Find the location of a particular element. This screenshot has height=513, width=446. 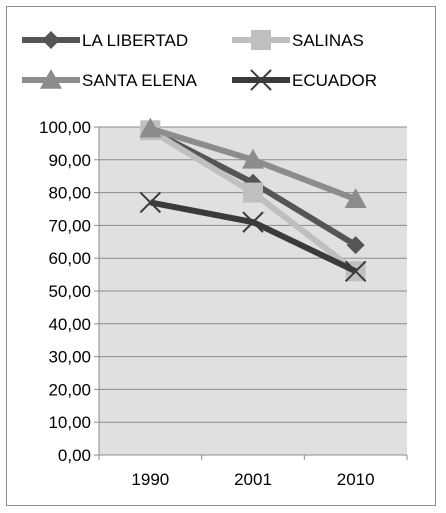

legend-item-salinas: SALINAS is located at coordinates (298, 40).